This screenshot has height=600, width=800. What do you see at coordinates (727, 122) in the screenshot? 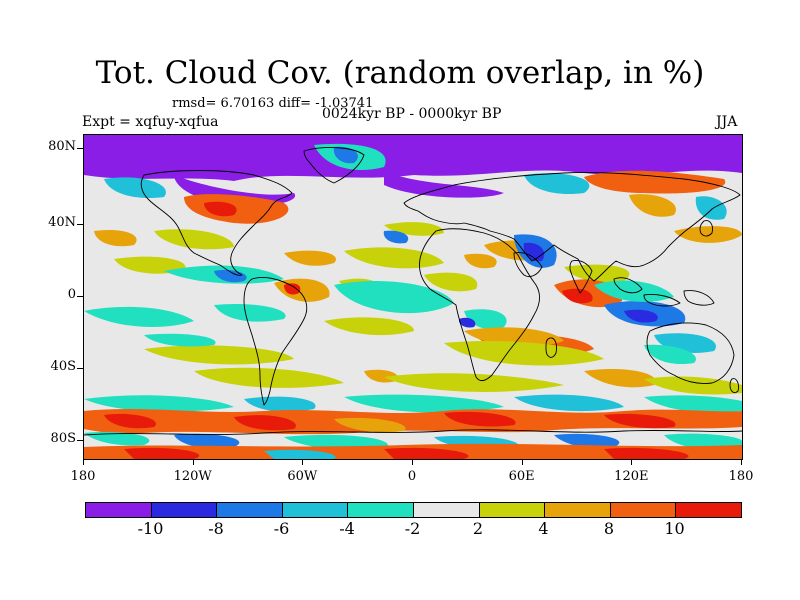
I see `season-label: JJA` at bounding box center [727, 122].